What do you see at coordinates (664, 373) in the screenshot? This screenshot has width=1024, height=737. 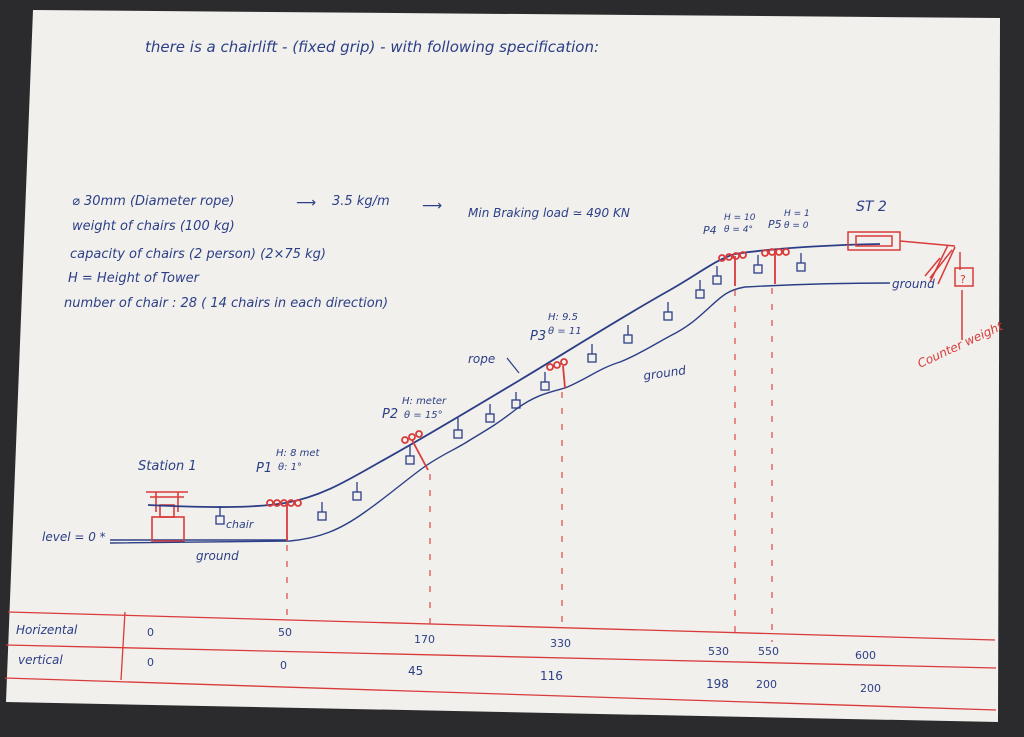 I see `ground-mid-label: ground` at bounding box center [664, 373].